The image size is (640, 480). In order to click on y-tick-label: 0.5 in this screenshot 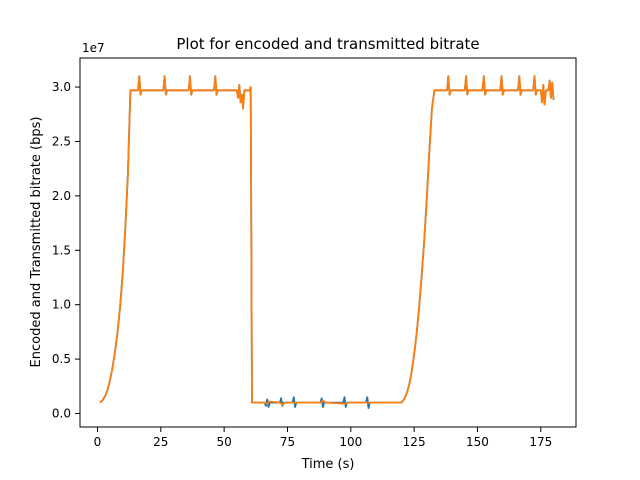, I will do `click(61, 359)`.